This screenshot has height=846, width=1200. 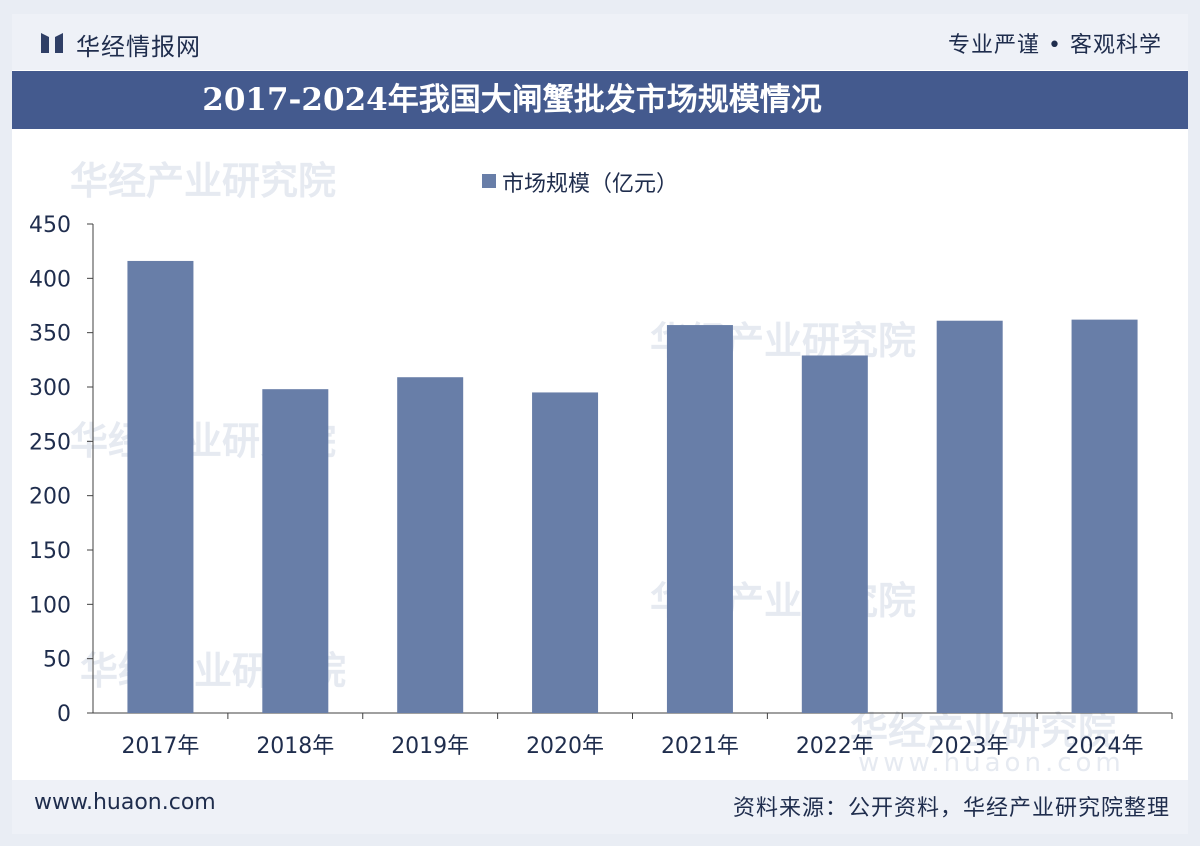 What do you see at coordinates (138, 47) in the screenshot?
I see `brand-name: 华经情报网` at bounding box center [138, 47].